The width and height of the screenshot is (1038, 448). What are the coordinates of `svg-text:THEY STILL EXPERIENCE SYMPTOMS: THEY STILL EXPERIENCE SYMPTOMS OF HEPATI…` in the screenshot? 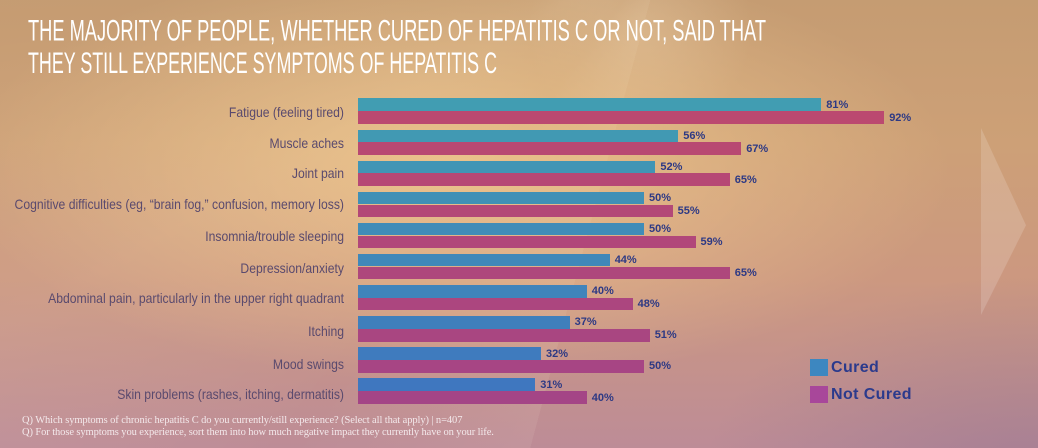 It's located at (262, 64).